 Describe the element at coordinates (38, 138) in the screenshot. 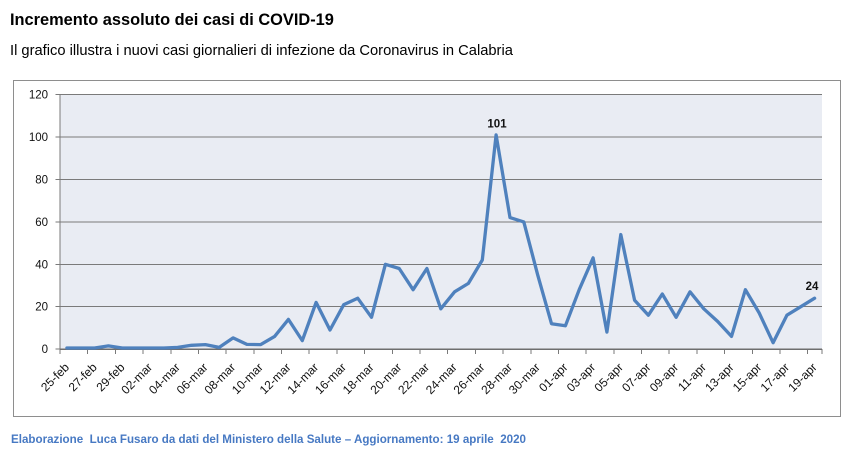

I see `svg-text: 100` at that location.